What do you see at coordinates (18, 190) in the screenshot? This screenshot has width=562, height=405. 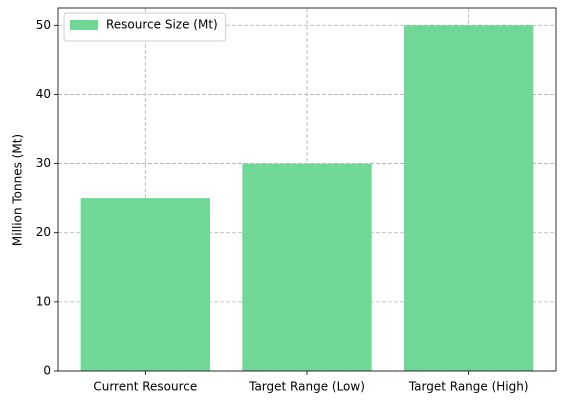 I see `y-axis-label: Million Tonnes (Mt)` at bounding box center [18, 190].